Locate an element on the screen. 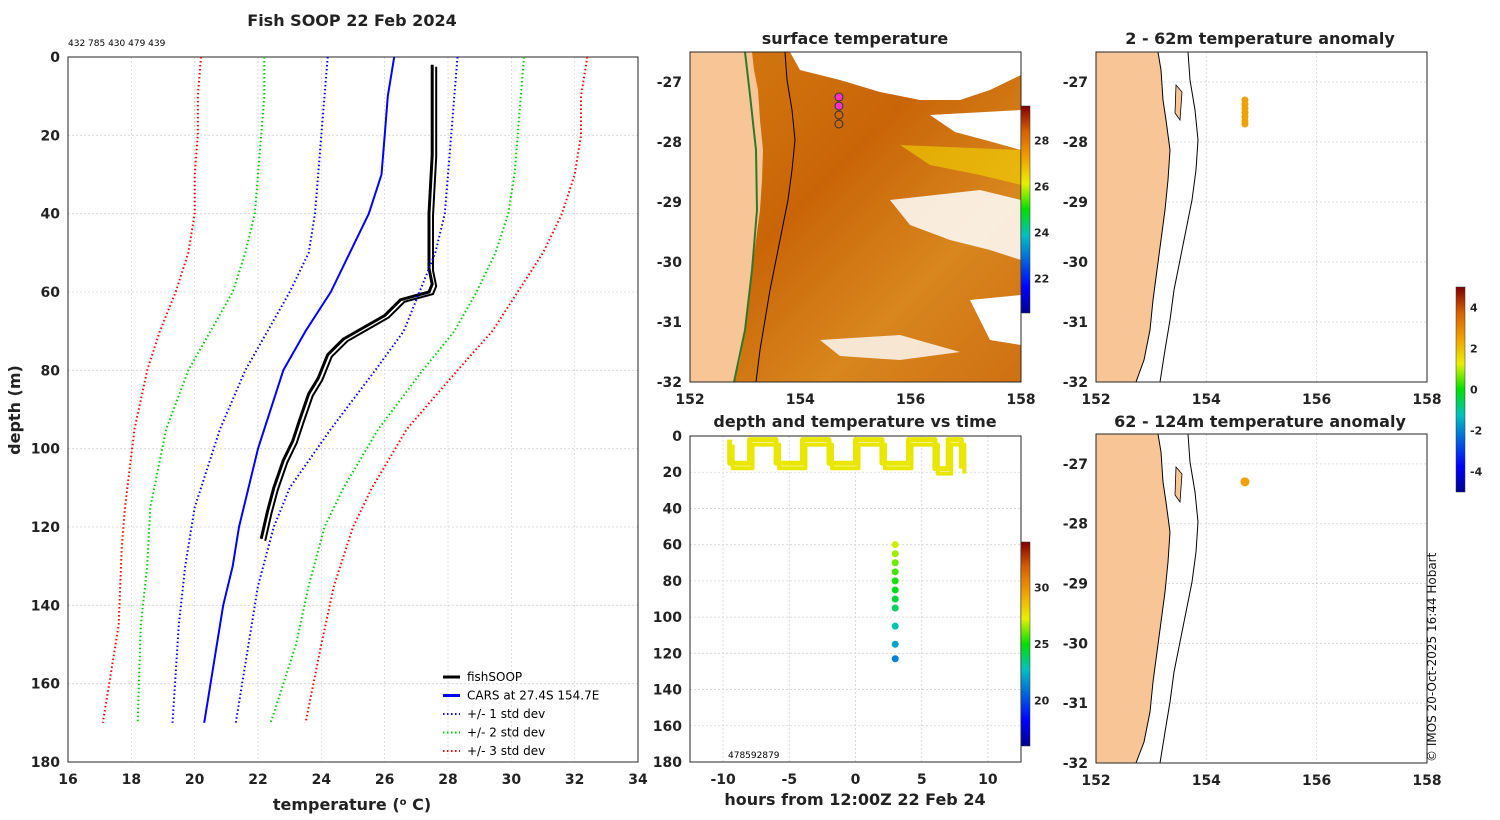 The width and height of the screenshot is (1500, 820). y-tick-label: -27 is located at coordinates (669, 83).